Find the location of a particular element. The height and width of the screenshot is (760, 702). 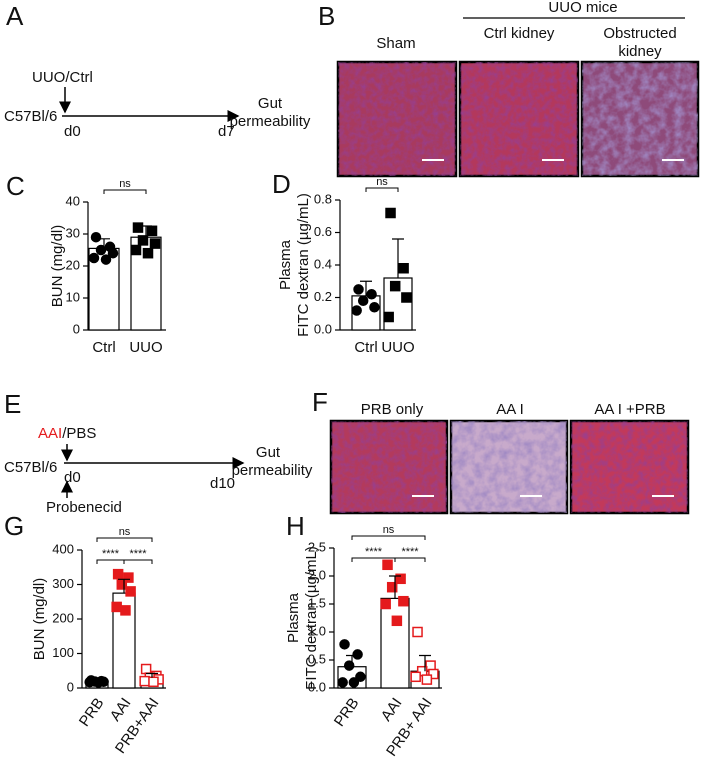

panel-letter: D is located at coordinates (281, 184).